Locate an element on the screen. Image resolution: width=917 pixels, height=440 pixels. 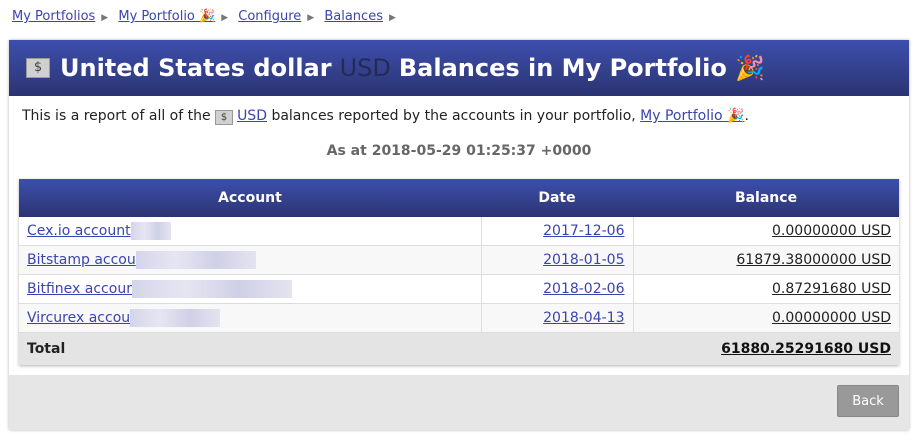
account-link: Bitfinex accour is located at coordinates (79, 289).